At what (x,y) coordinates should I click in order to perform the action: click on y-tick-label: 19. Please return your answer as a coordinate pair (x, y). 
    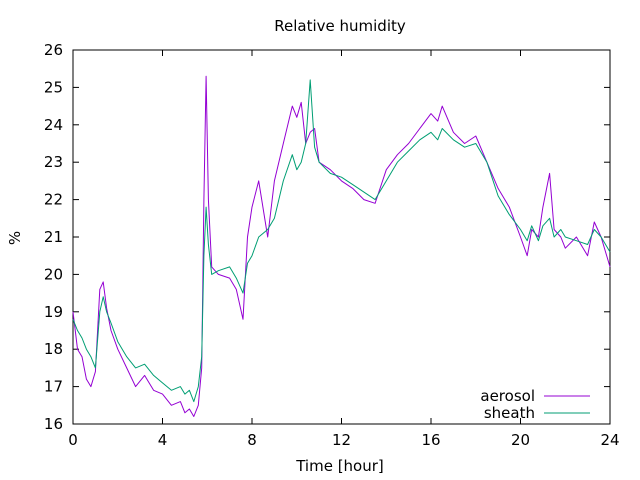
    Looking at the image, I should click on (53, 312).